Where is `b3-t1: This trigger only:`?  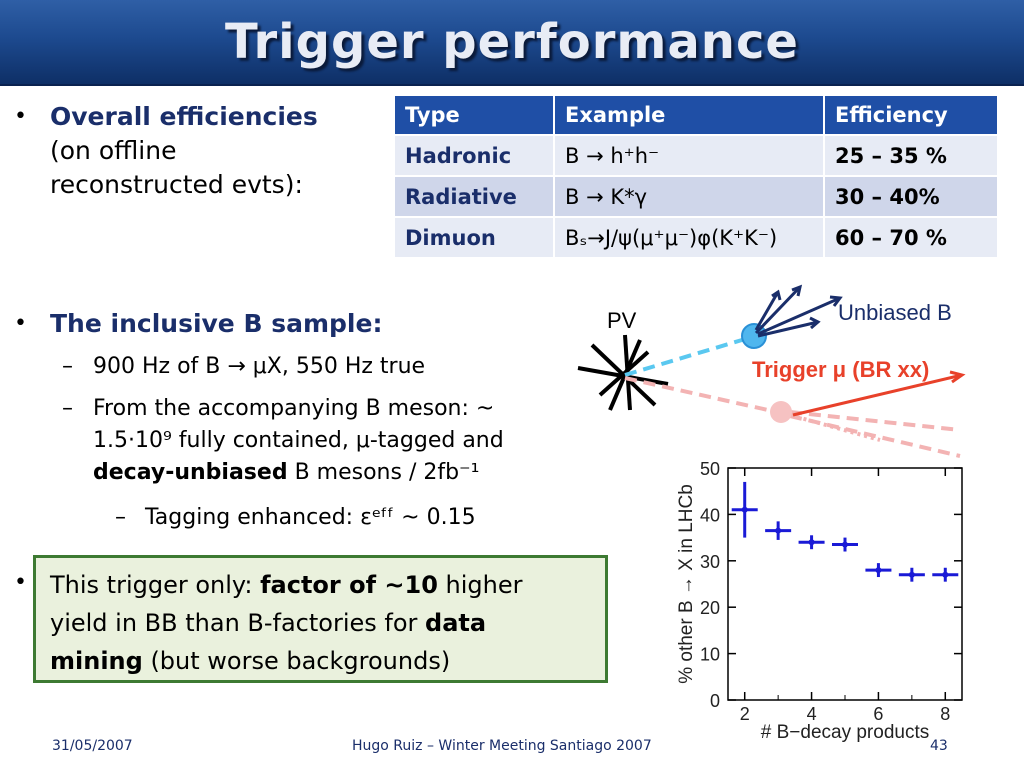 b3-t1: This trigger only: is located at coordinates (155, 585).